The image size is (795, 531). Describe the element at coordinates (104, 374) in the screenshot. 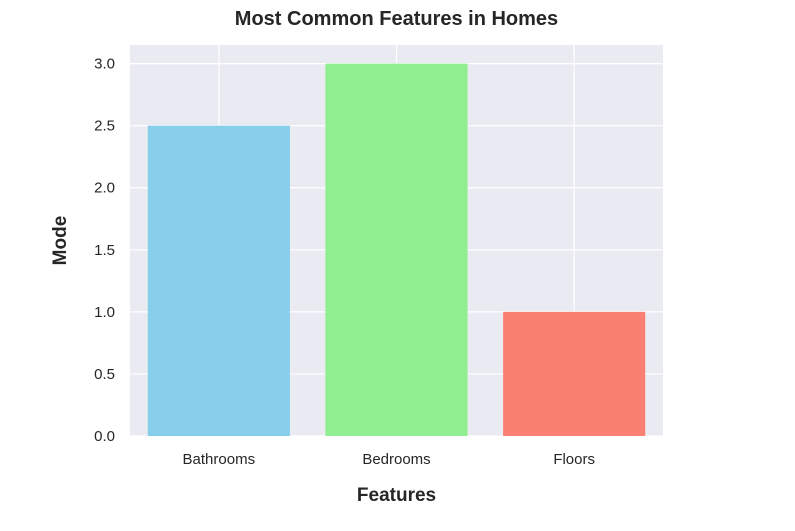

I see `y-tick-label: 0.5` at that location.